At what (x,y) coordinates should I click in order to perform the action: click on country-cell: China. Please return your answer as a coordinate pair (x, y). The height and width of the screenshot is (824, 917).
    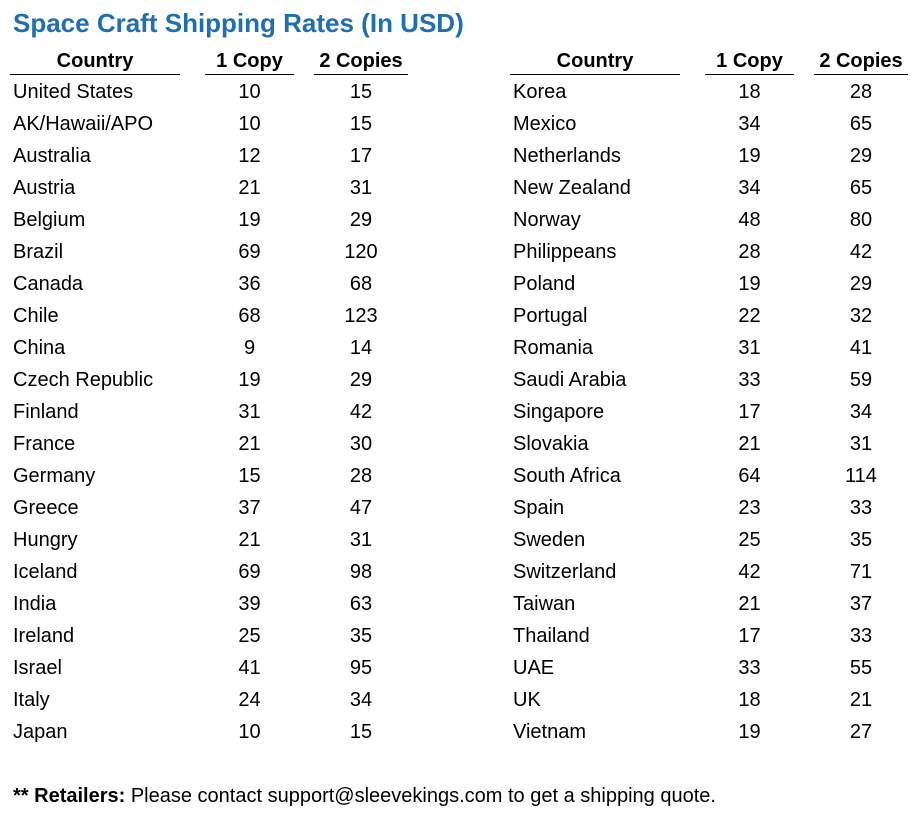
    Looking at the image, I should click on (39, 348).